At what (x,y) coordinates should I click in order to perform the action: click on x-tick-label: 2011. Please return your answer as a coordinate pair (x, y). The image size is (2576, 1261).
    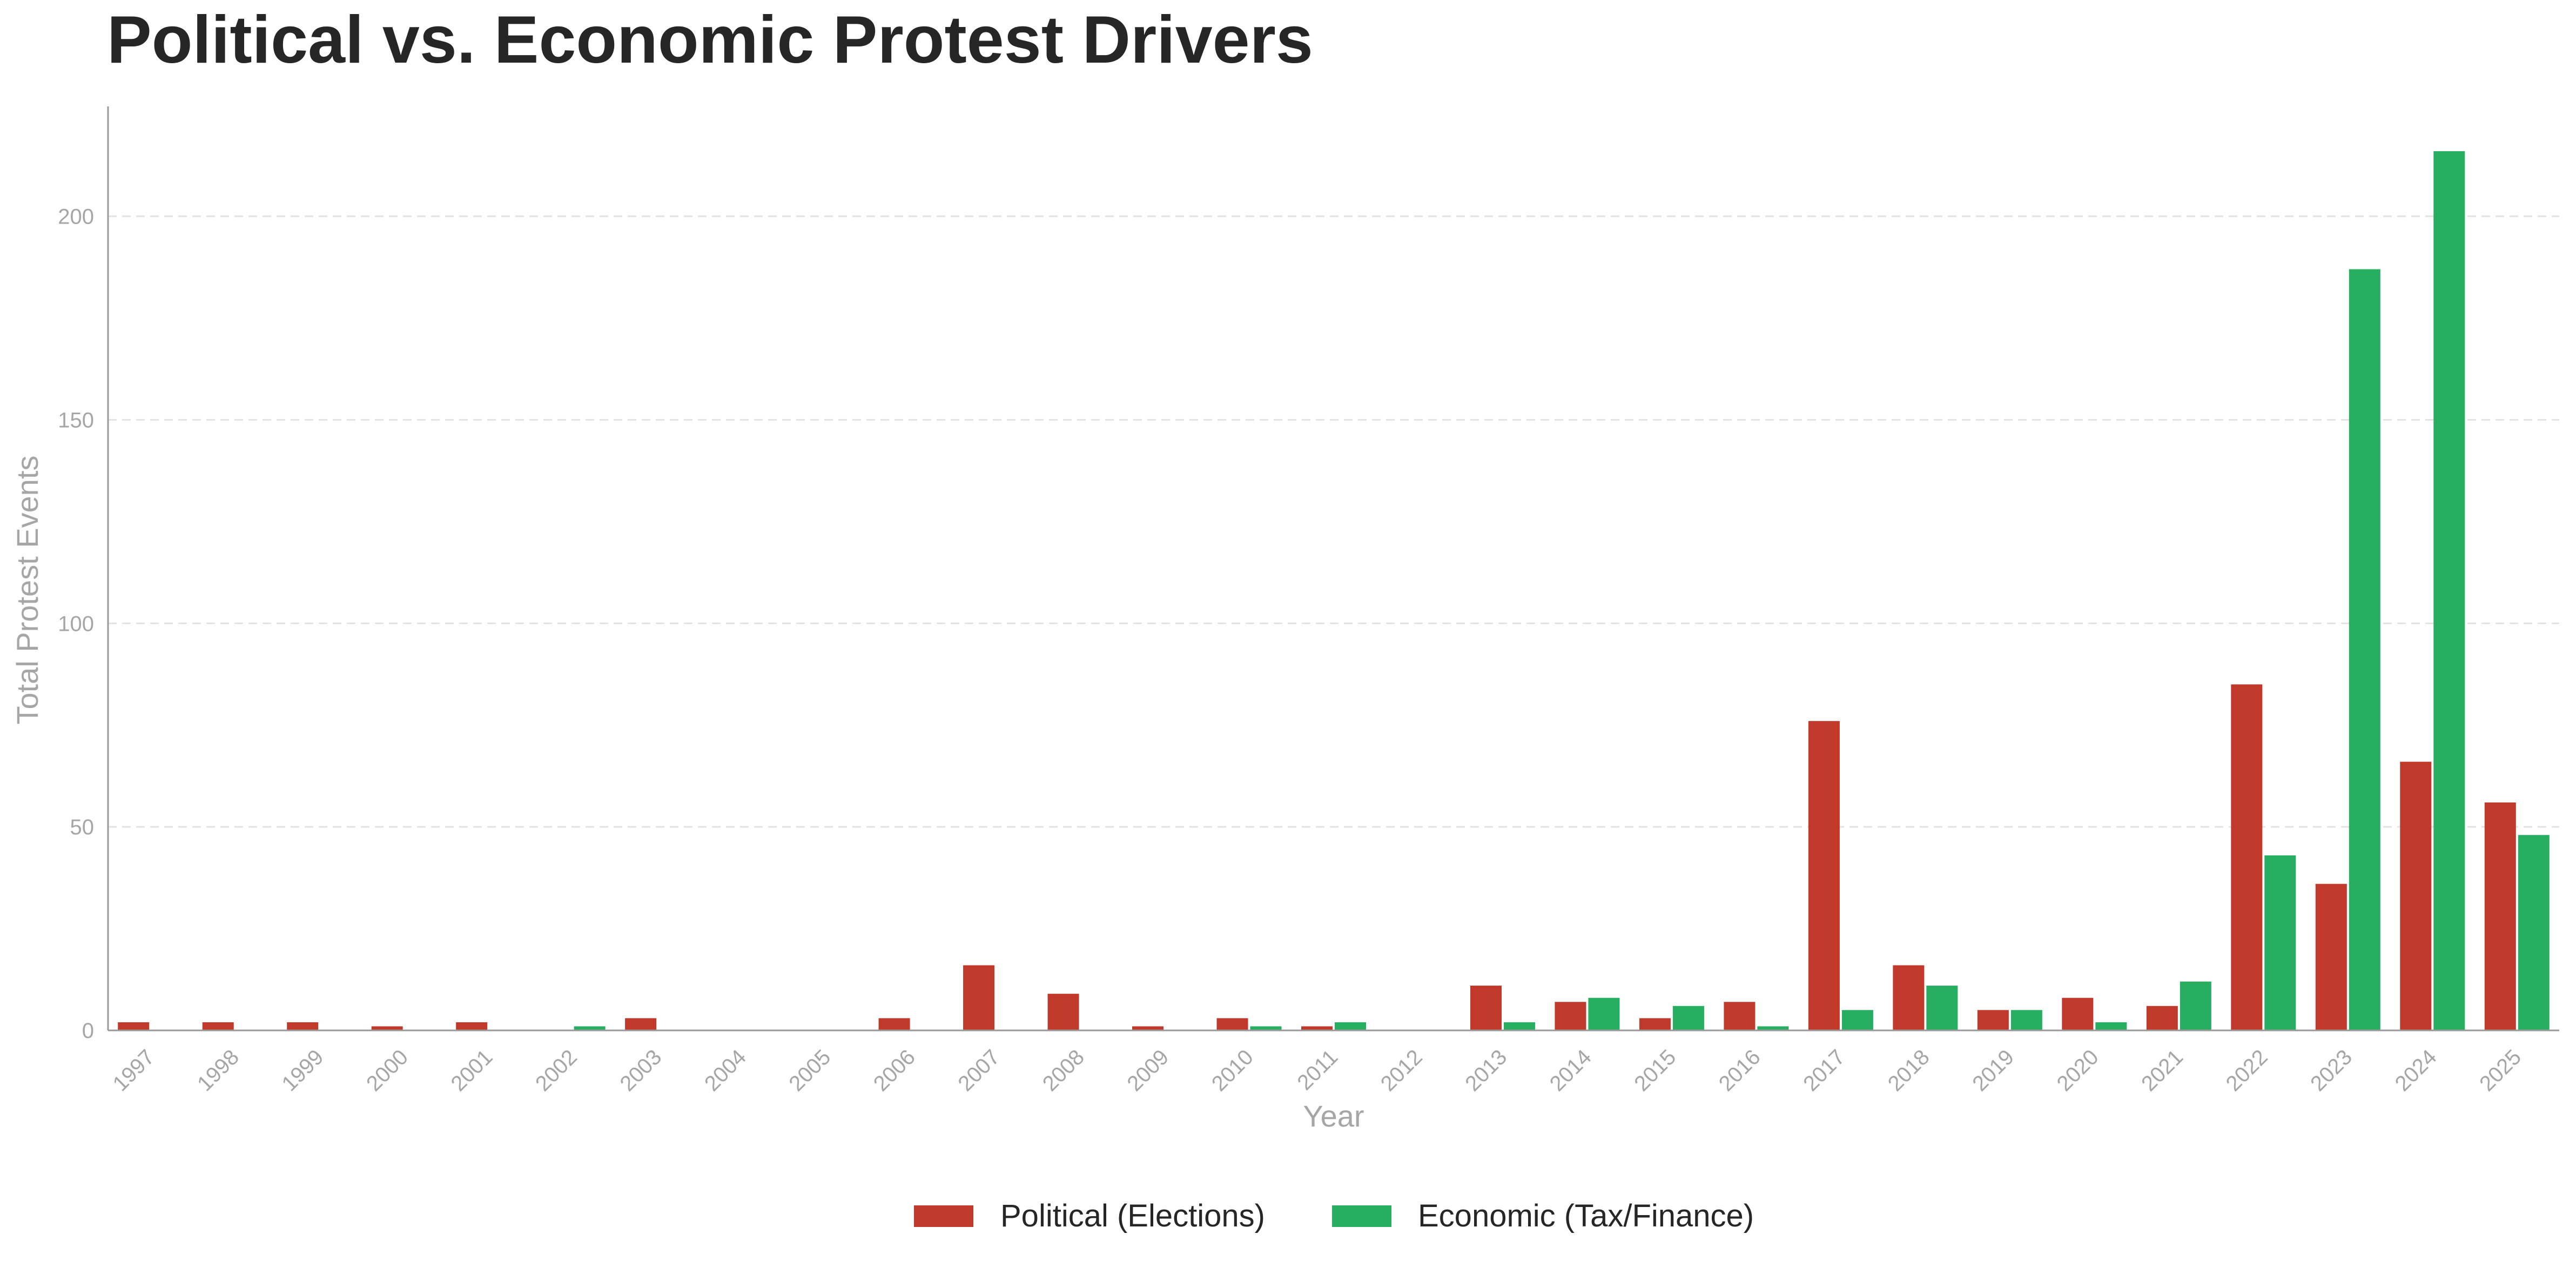
    Looking at the image, I should click on (1317, 1070).